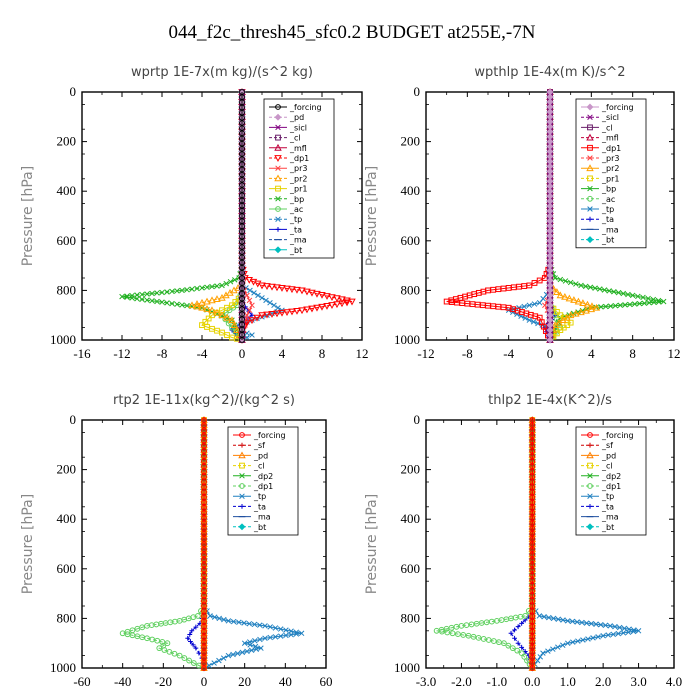  I want to click on legend-label: _ta, so click(295, 229).